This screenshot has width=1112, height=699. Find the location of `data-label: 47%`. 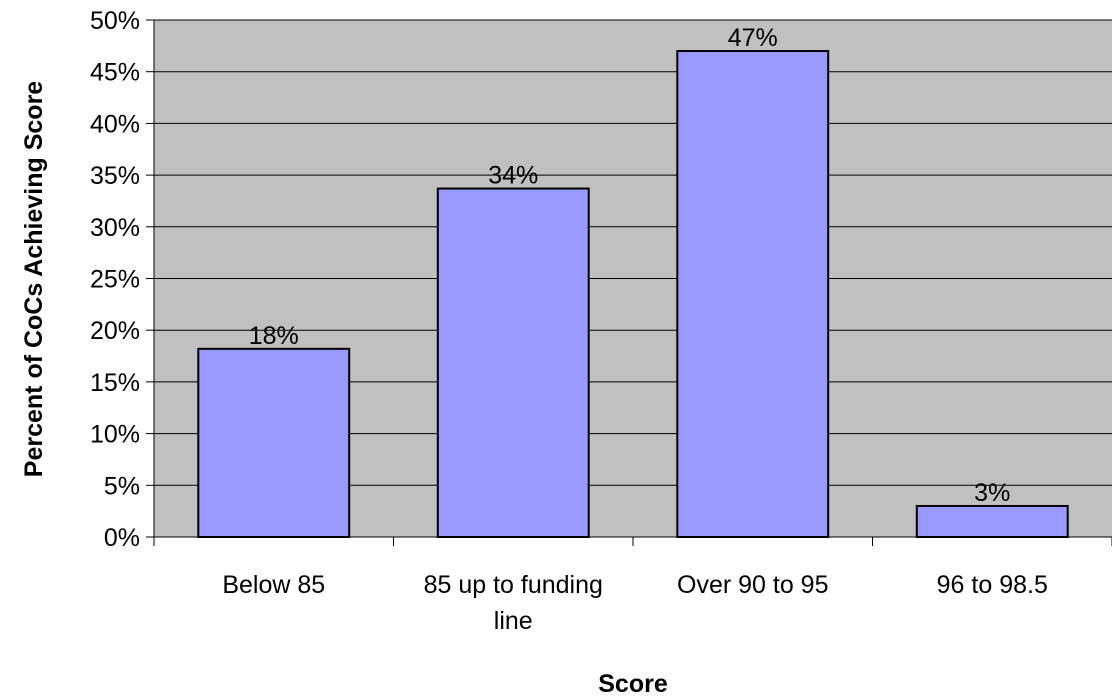

data-label: 47% is located at coordinates (753, 38).